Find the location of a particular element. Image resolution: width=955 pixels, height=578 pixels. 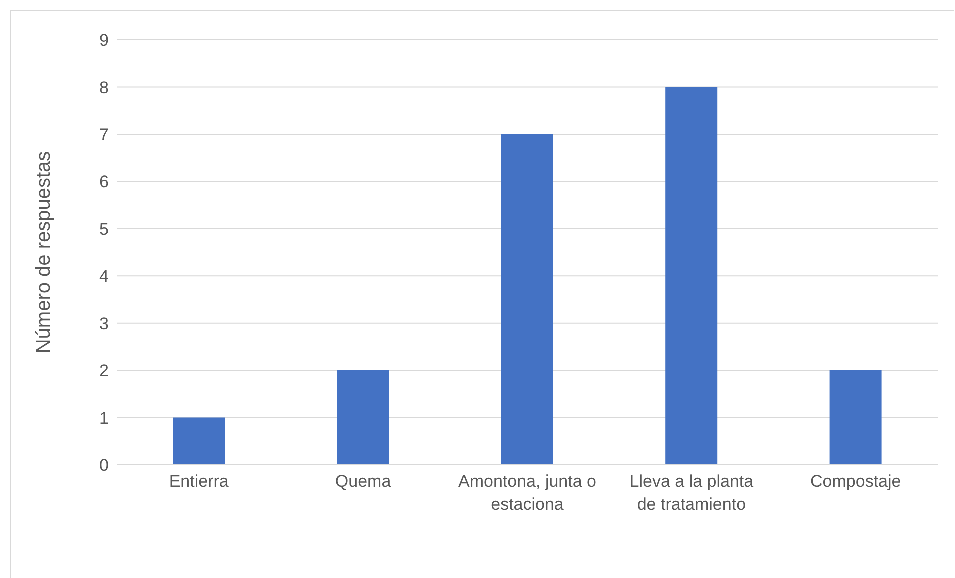

x-tick-label: Lleva a la planta de tratamiento is located at coordinates (692, 493).